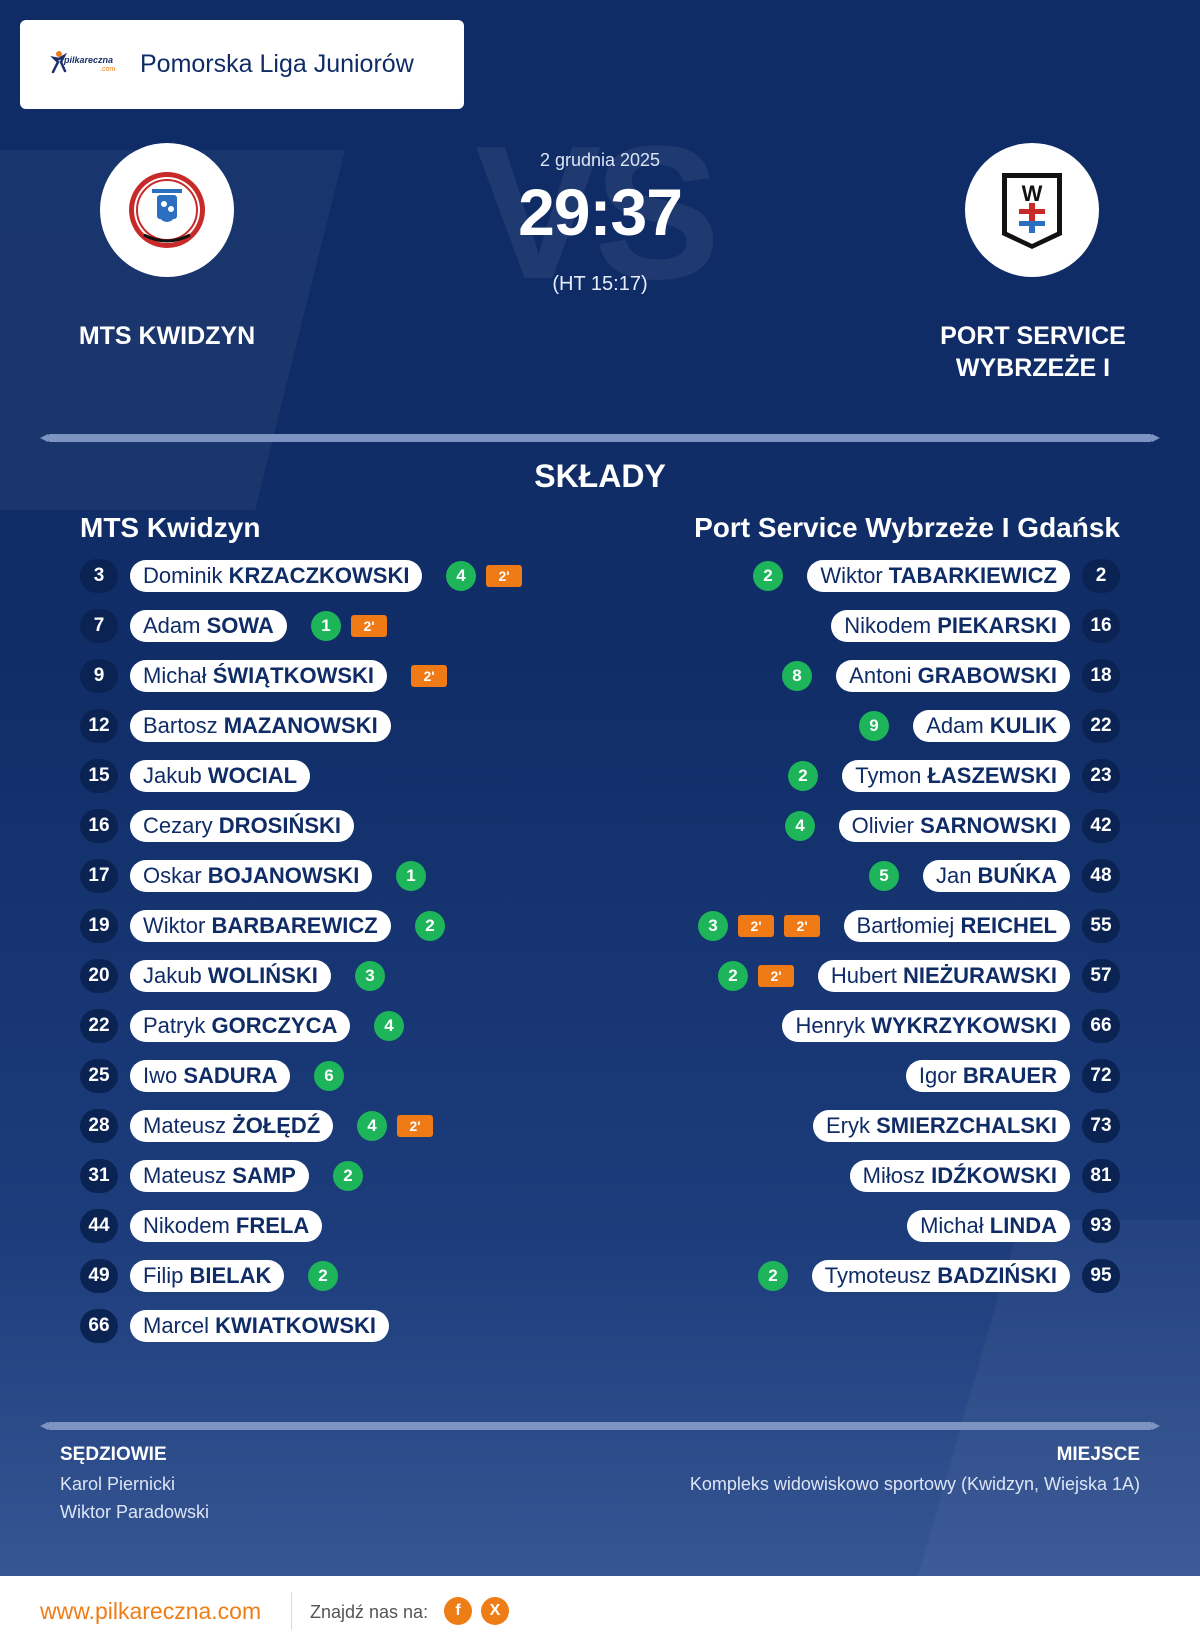  Describe the element at coordinates (840, 726) in the screenshot. I see `player-row: 22 Adam KULIK 9` at that location.